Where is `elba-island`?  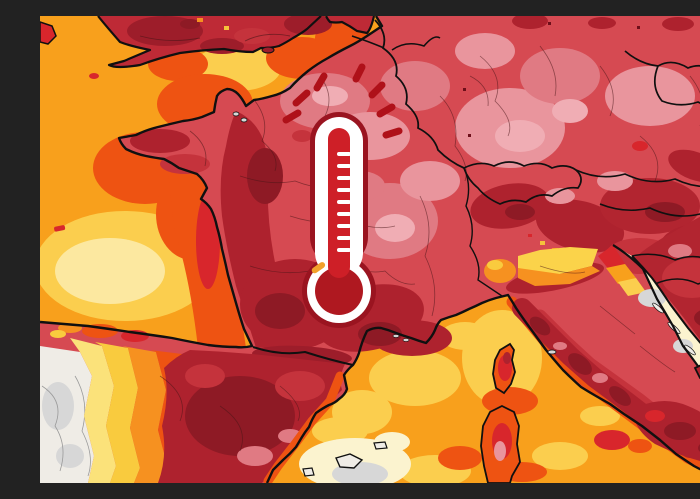 elba-island is located at coordinates (552, 352).